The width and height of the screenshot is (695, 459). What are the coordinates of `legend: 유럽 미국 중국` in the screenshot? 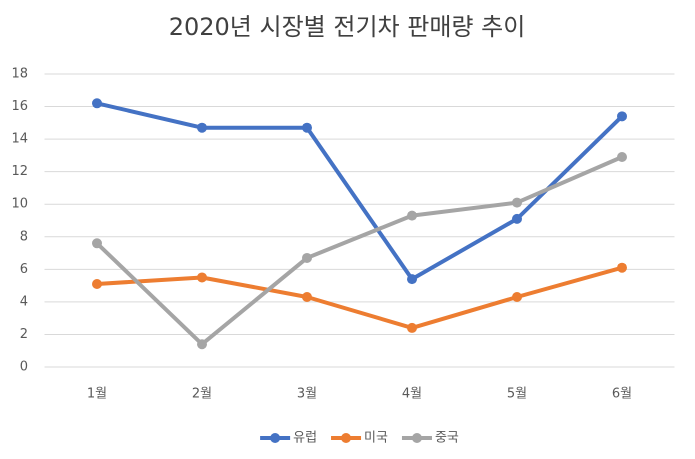 It's located at (359, 438).